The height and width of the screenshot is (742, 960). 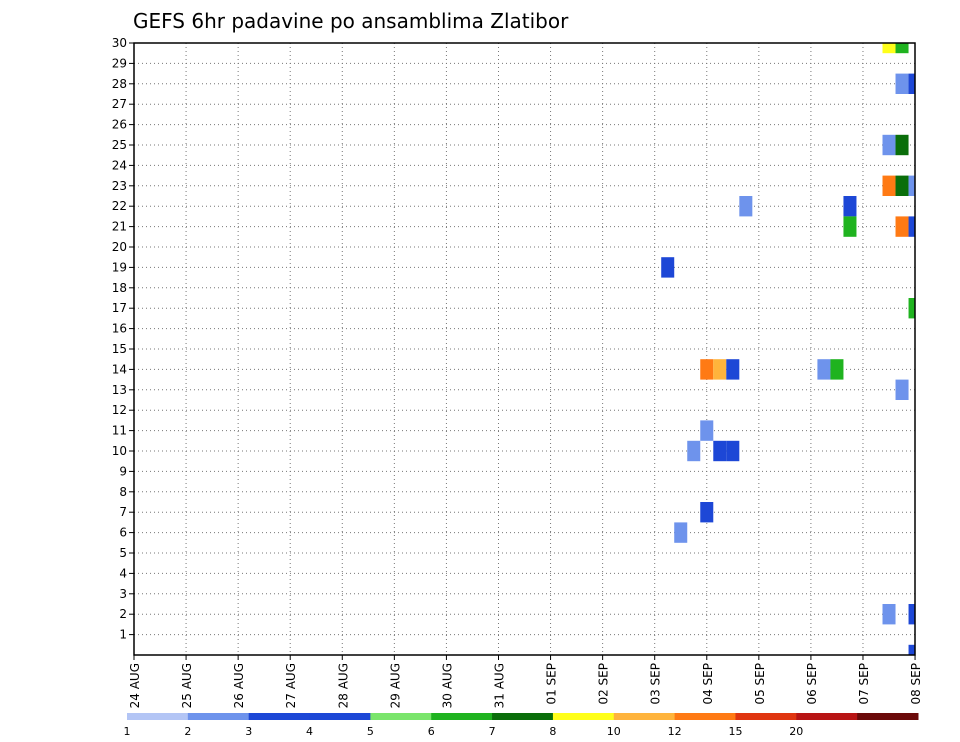 I want to click on colorbar-label: 12, so click(x=675, y=731).